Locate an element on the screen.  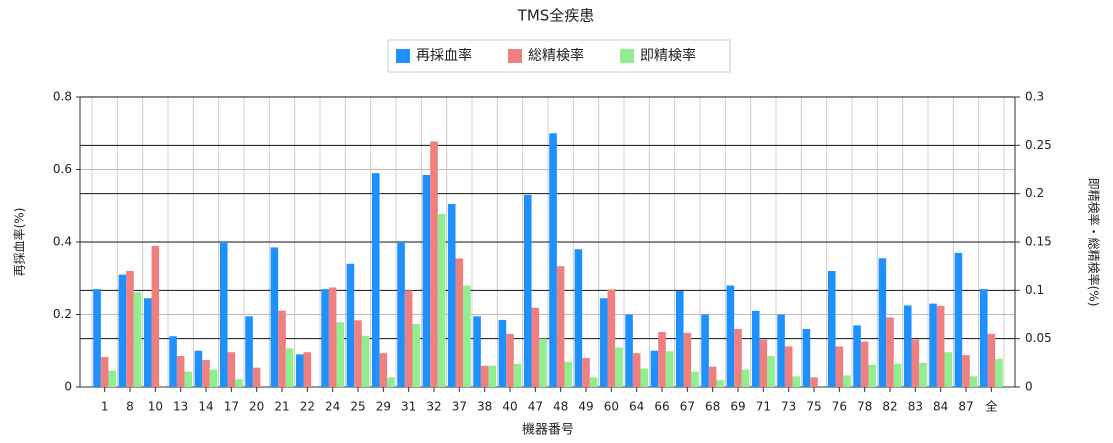
x-tick-label: 20 is located at coordinates (256, 407).